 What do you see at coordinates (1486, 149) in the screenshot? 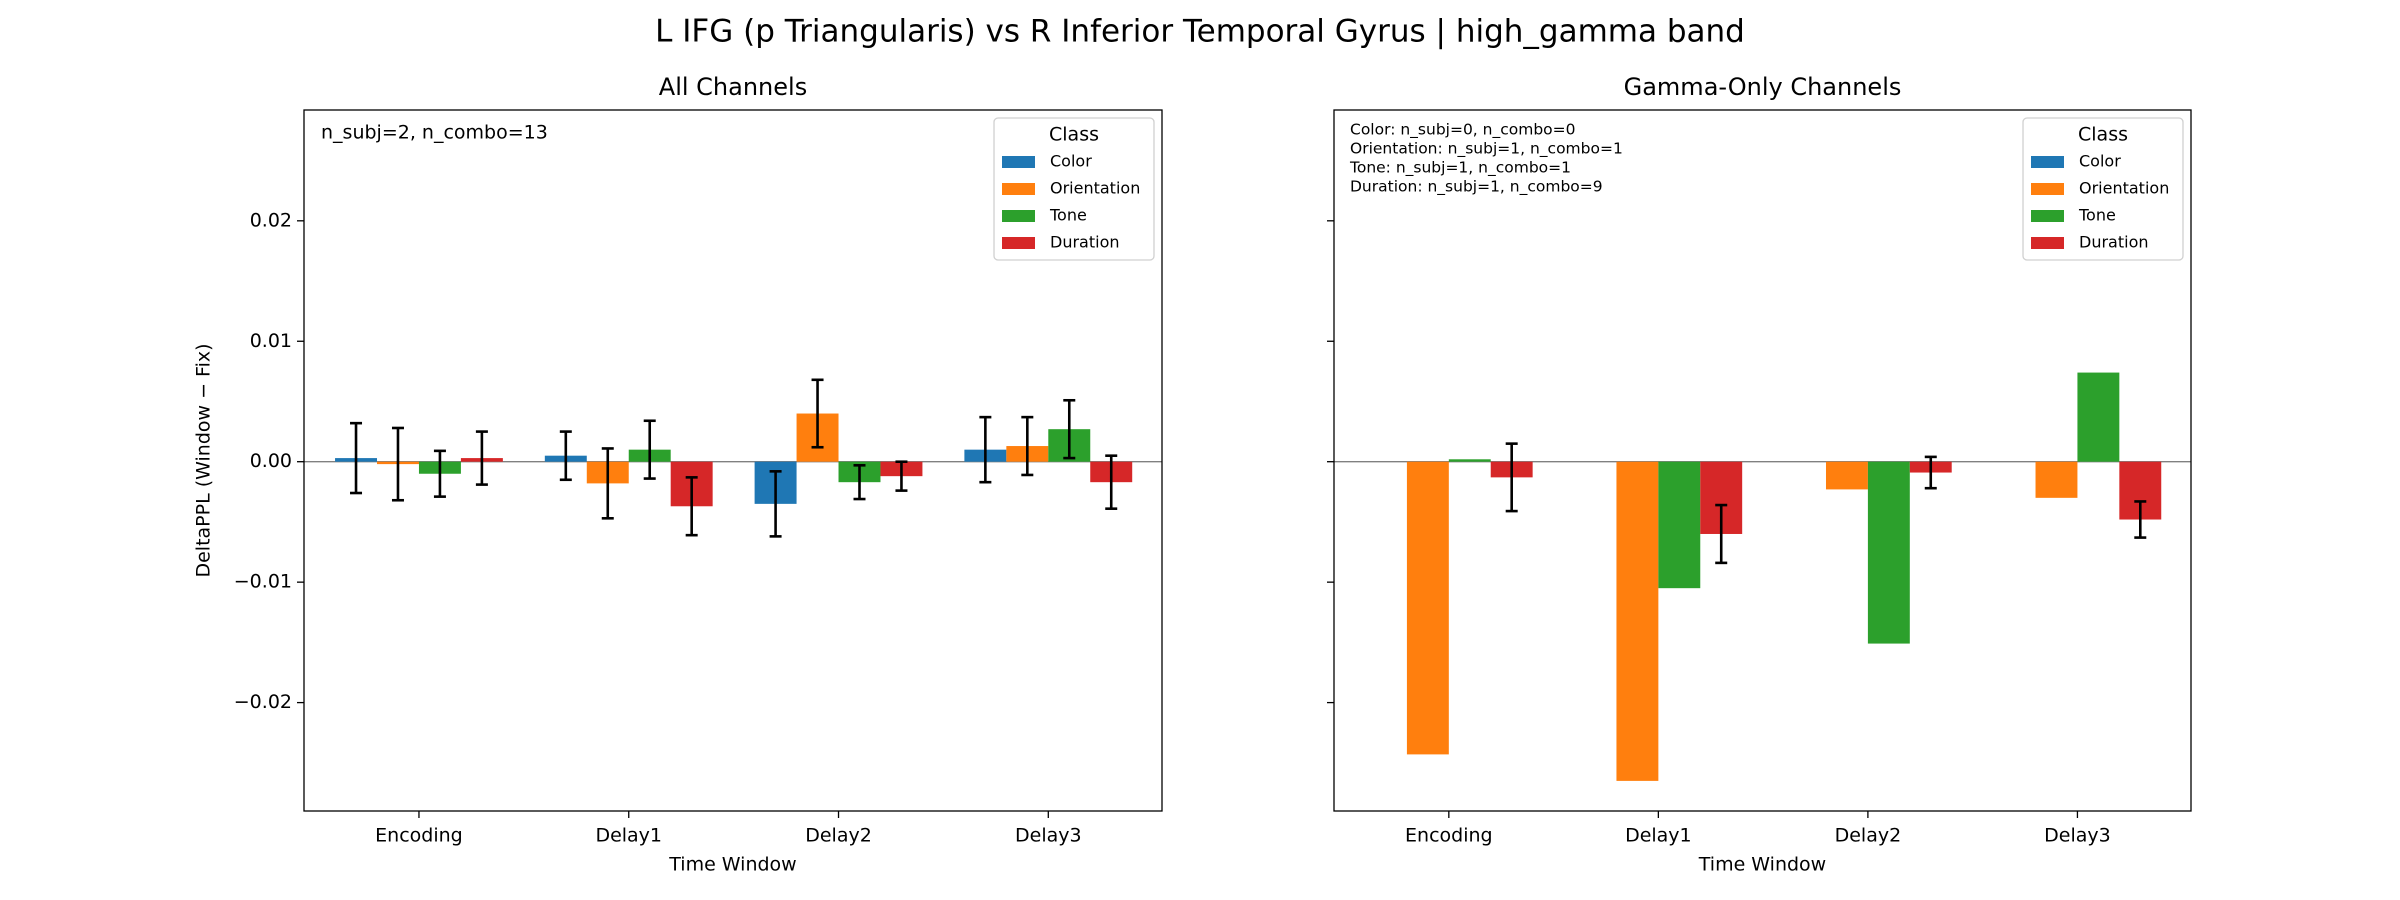
I see `annotation: Orientation: n_subj=1, n_combo=1` at bounding box center [1486, 149].